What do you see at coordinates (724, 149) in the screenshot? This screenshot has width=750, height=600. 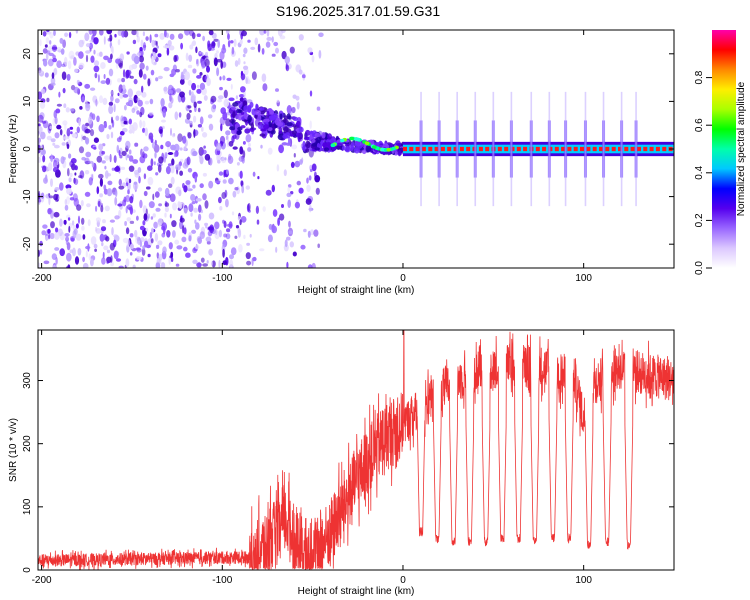 I see `colorbar-gradient` at bounding box center [724, 149].